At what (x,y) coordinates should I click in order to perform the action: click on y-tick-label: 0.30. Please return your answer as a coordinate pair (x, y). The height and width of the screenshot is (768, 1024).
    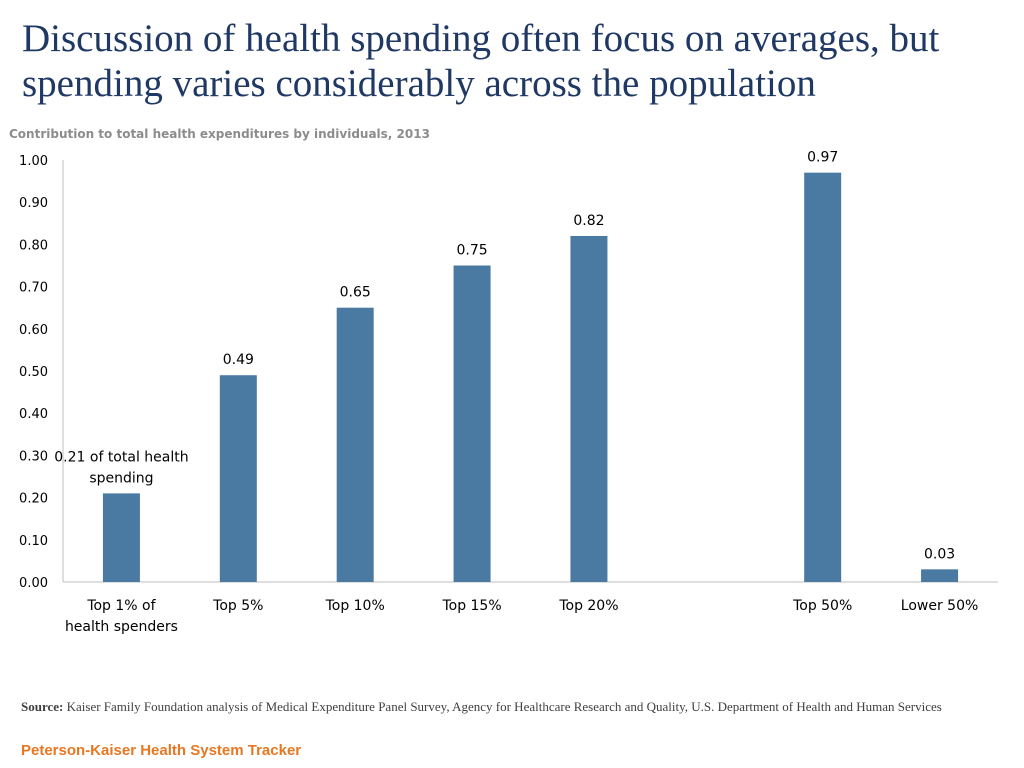
    Looking at the image, I should click on (33, 456).